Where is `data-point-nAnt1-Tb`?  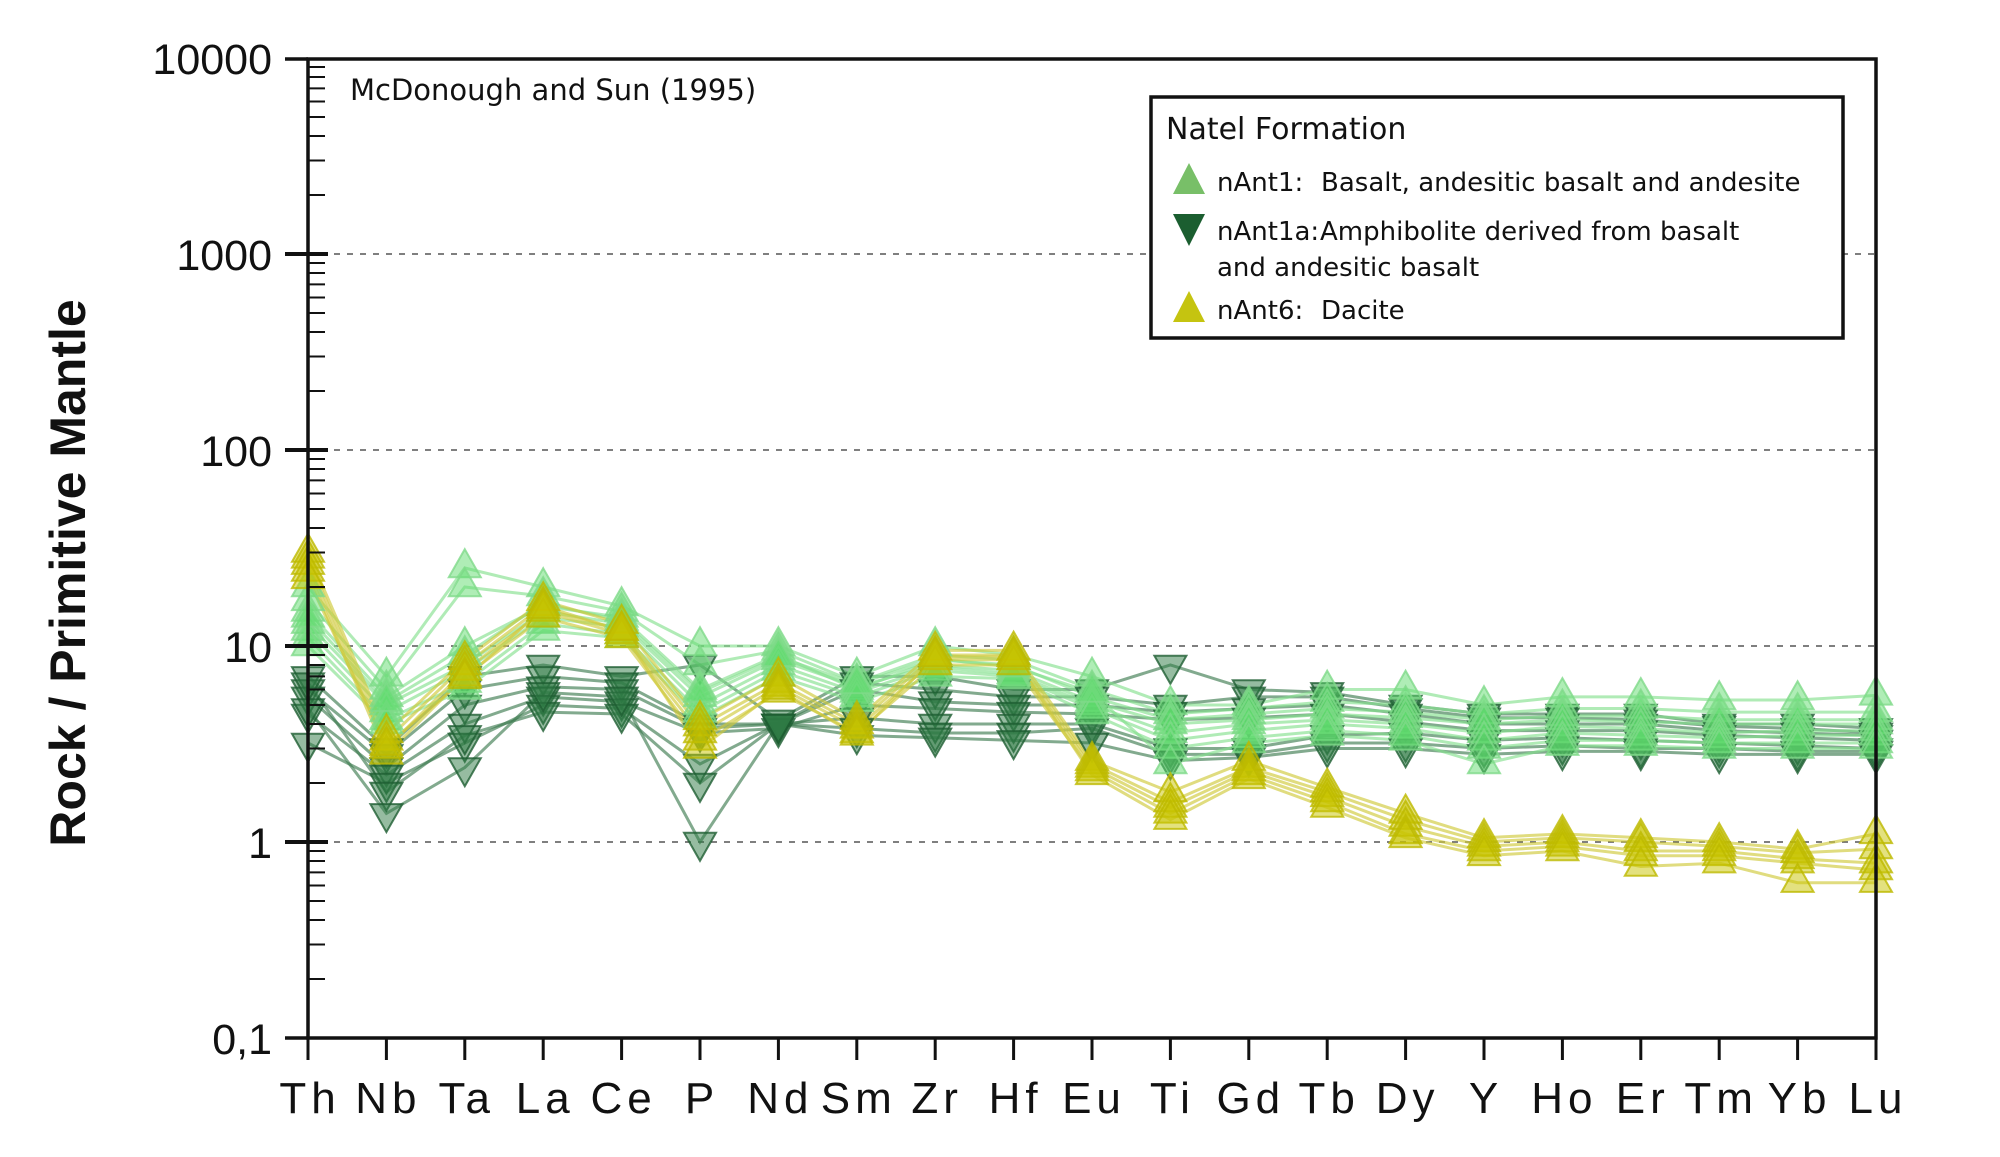 data-point-nAnt1-Tb is located at coordinates (1327, 730).